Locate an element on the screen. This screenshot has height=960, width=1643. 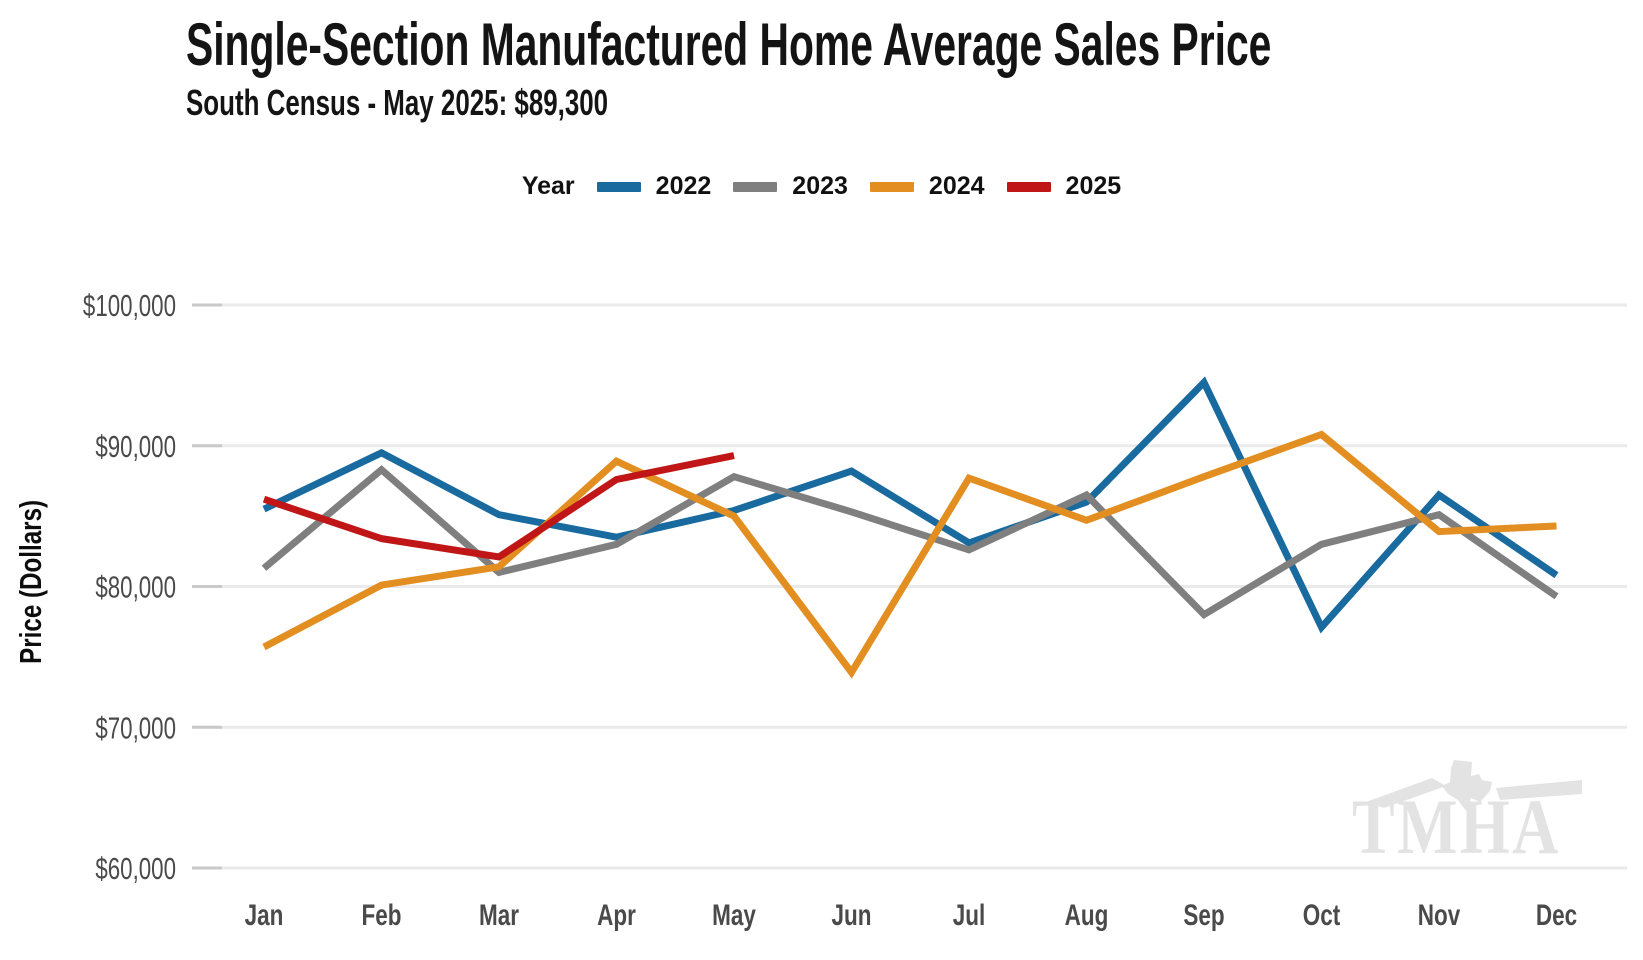
y-tick-label-group: $80,000 is located at coordinates (135, 587).